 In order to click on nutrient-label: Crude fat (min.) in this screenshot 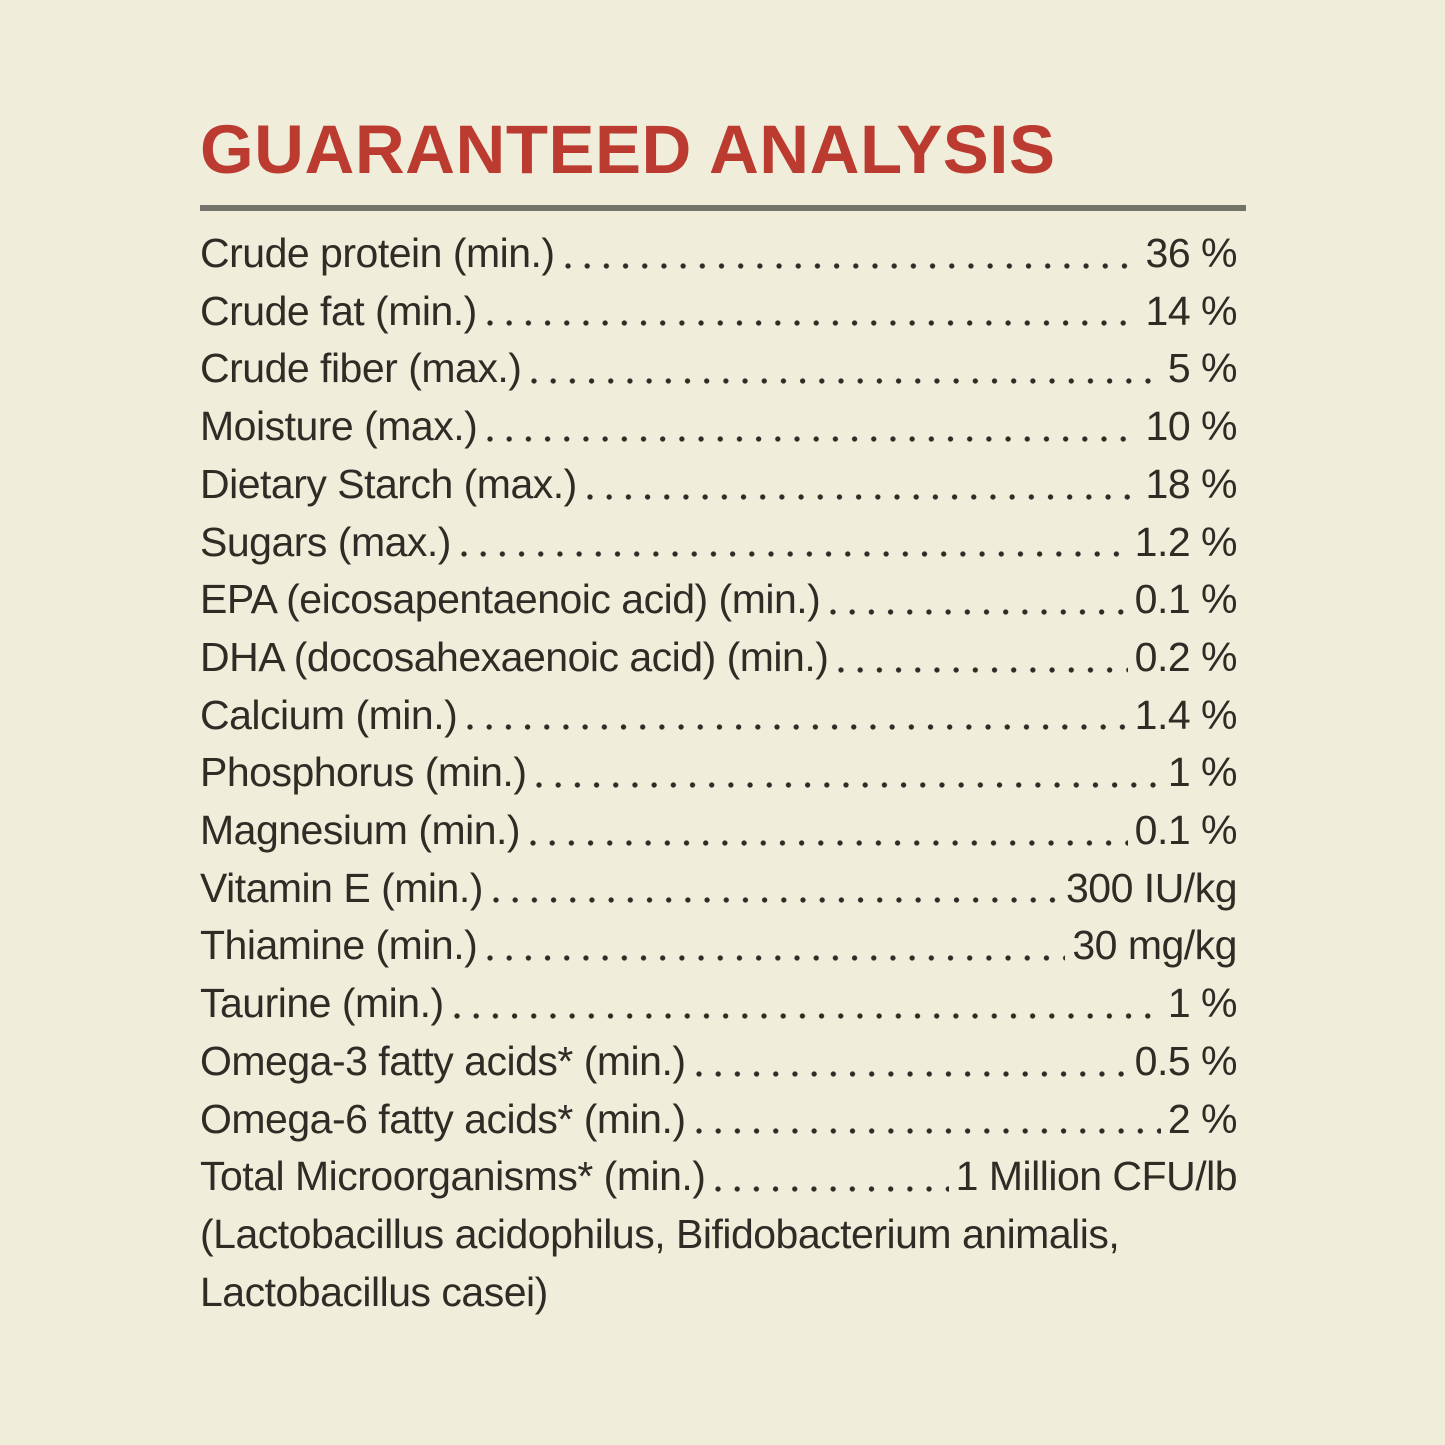, I will do `click(338, 310)`.